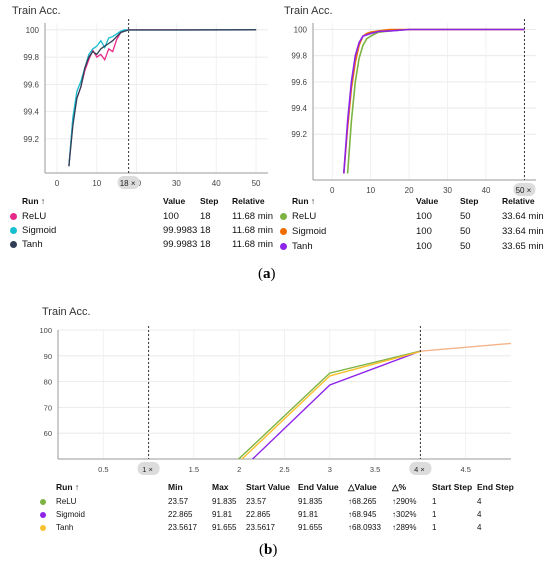  Describe the element at coordinates (194, 469) in the screenshot. I see `x-tick-label: 1.5` at that location.